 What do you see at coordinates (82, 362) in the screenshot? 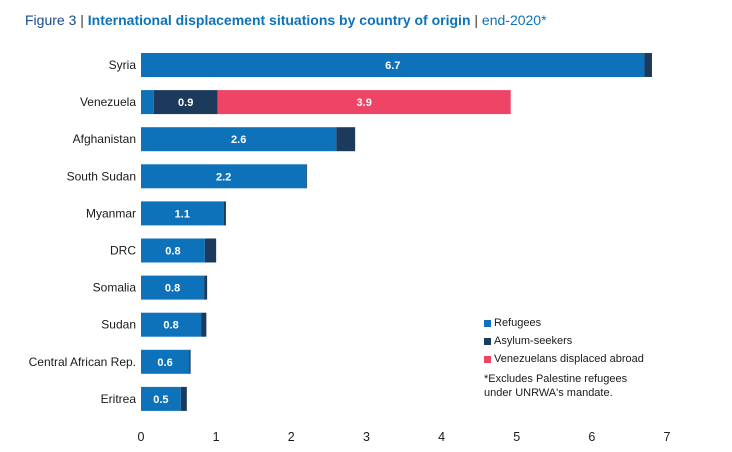
I see `category-label-central-african-rep: Central African Rep.` at bounding box center [82, 362].